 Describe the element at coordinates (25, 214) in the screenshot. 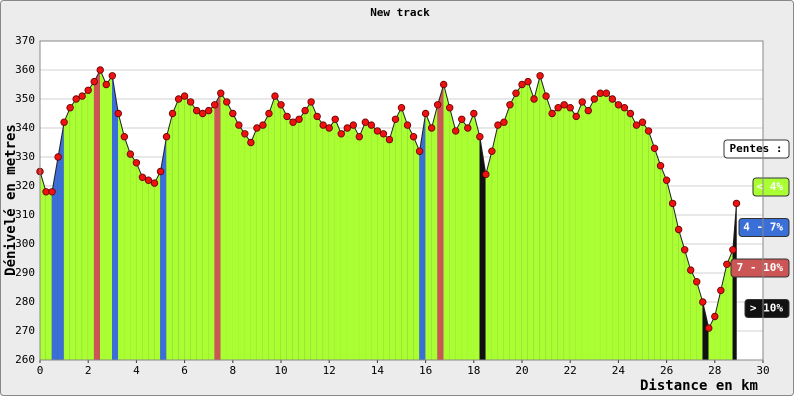

I see `y-tick-label: 310` at that location.